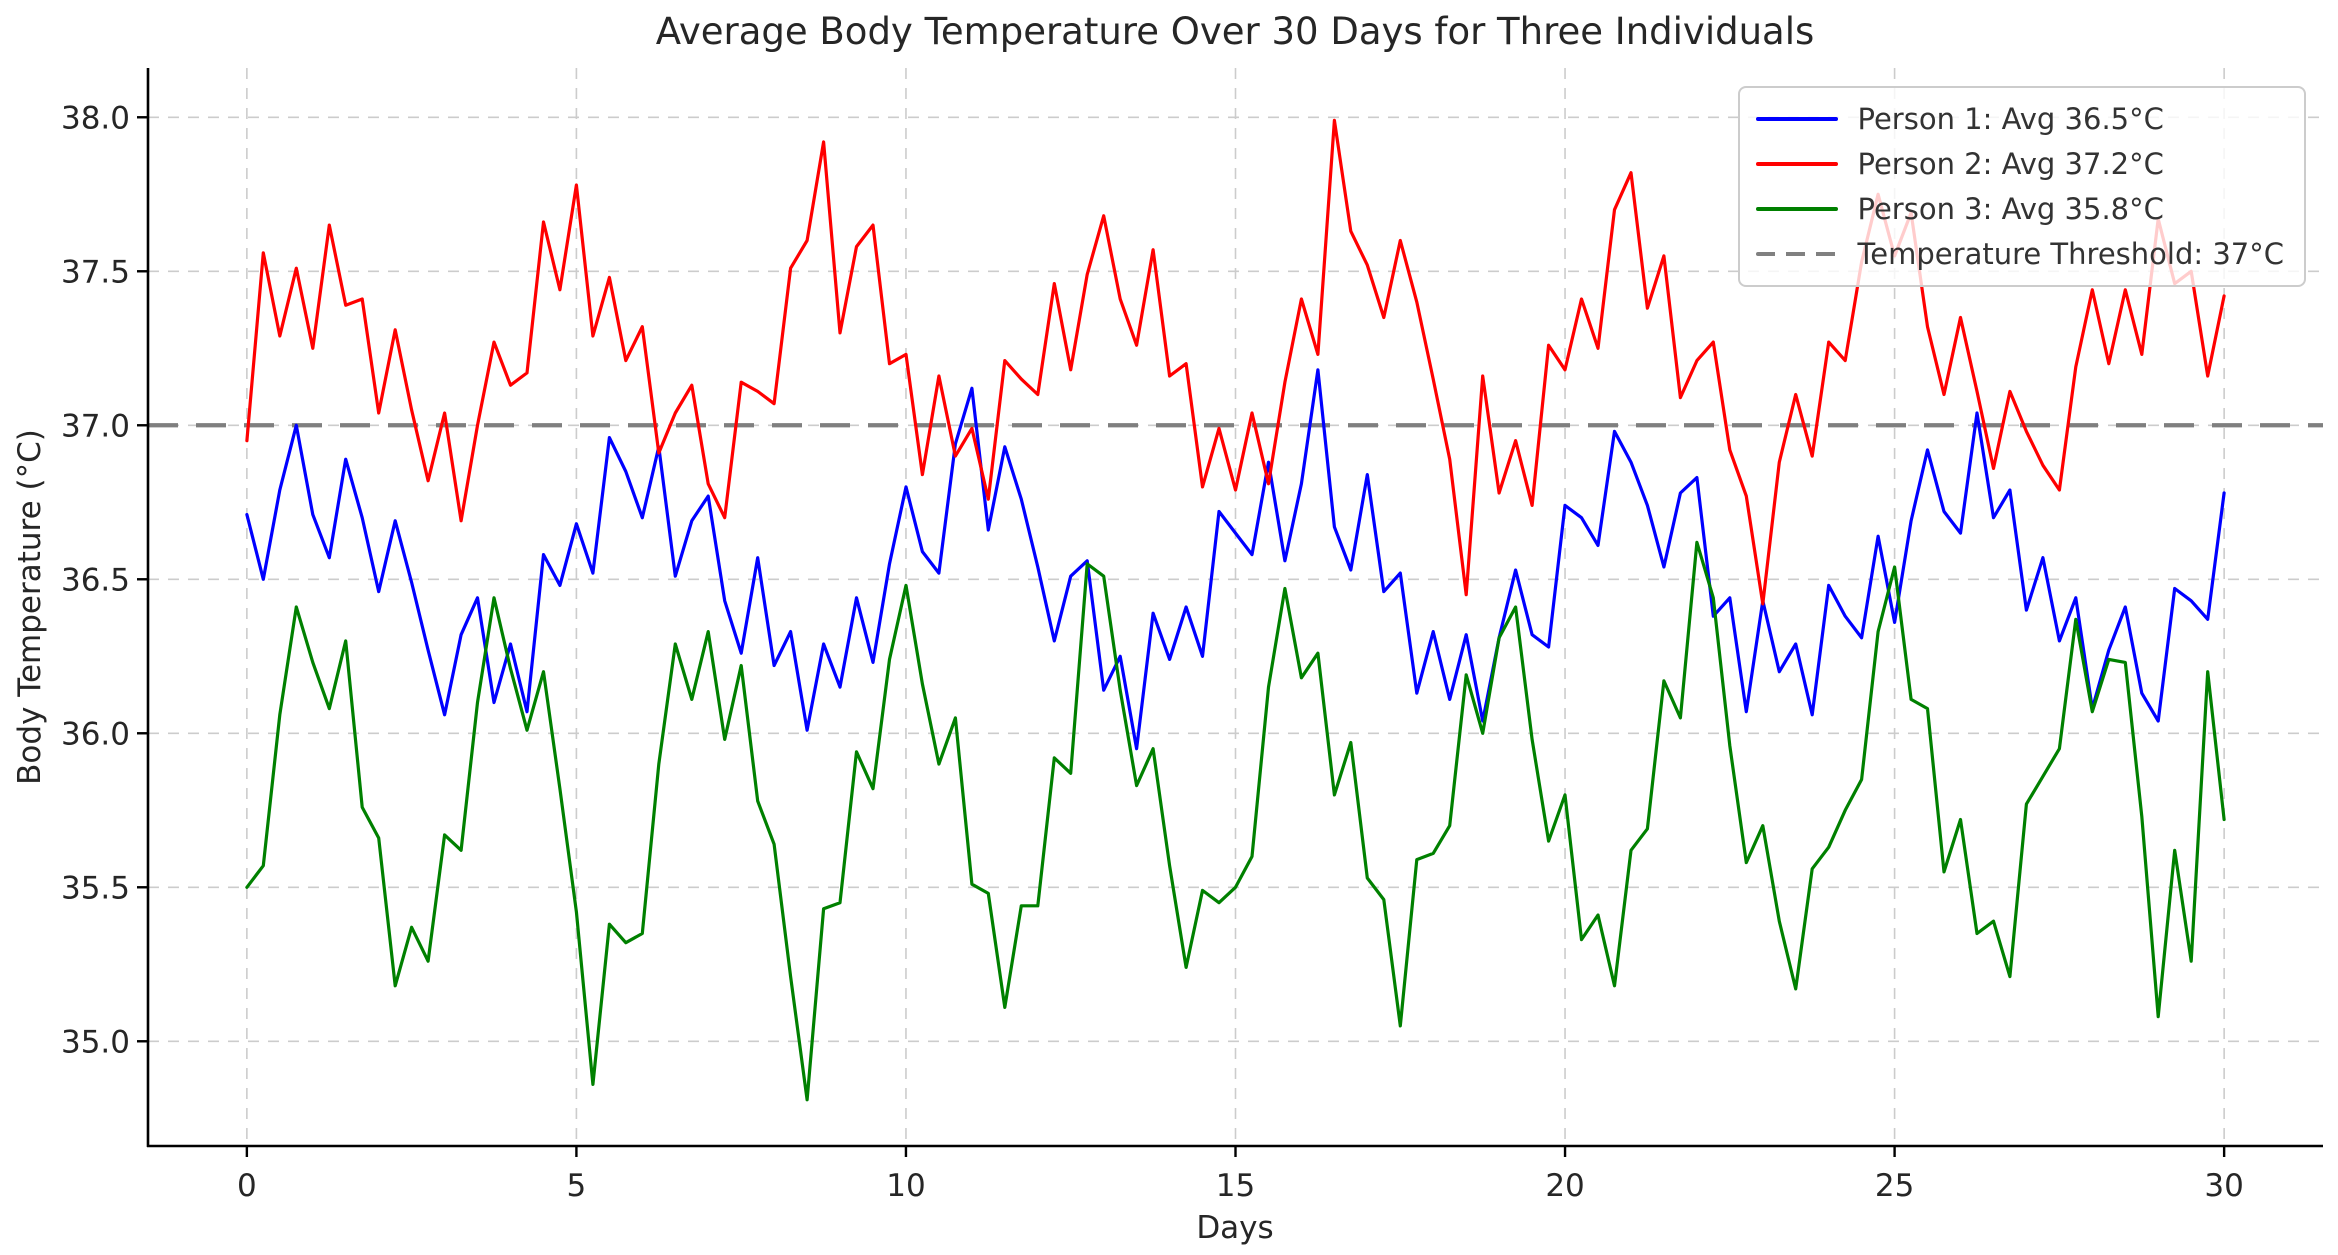  I want to click on legend-entry-threshold: Temperature Threshold: 37°C, so click(2019, 254).